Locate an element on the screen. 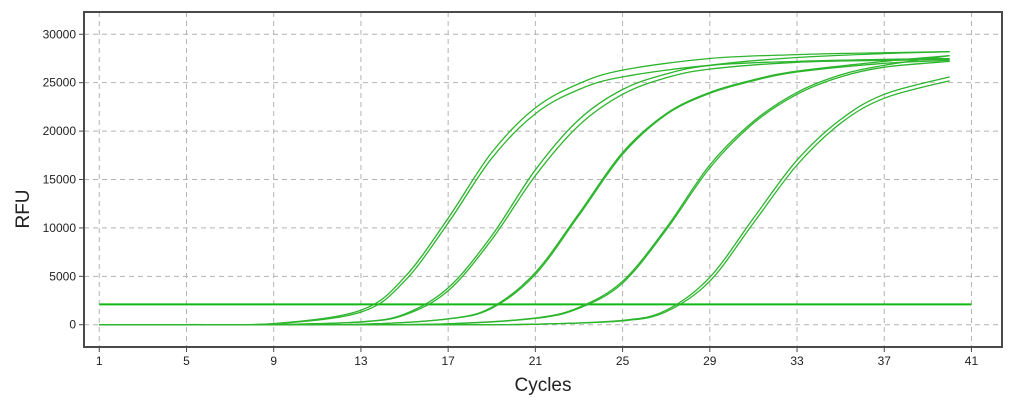 The height and width of the screenshot is (412, 1027). y-tick-label: 0 is located at coordinates (72, 325).